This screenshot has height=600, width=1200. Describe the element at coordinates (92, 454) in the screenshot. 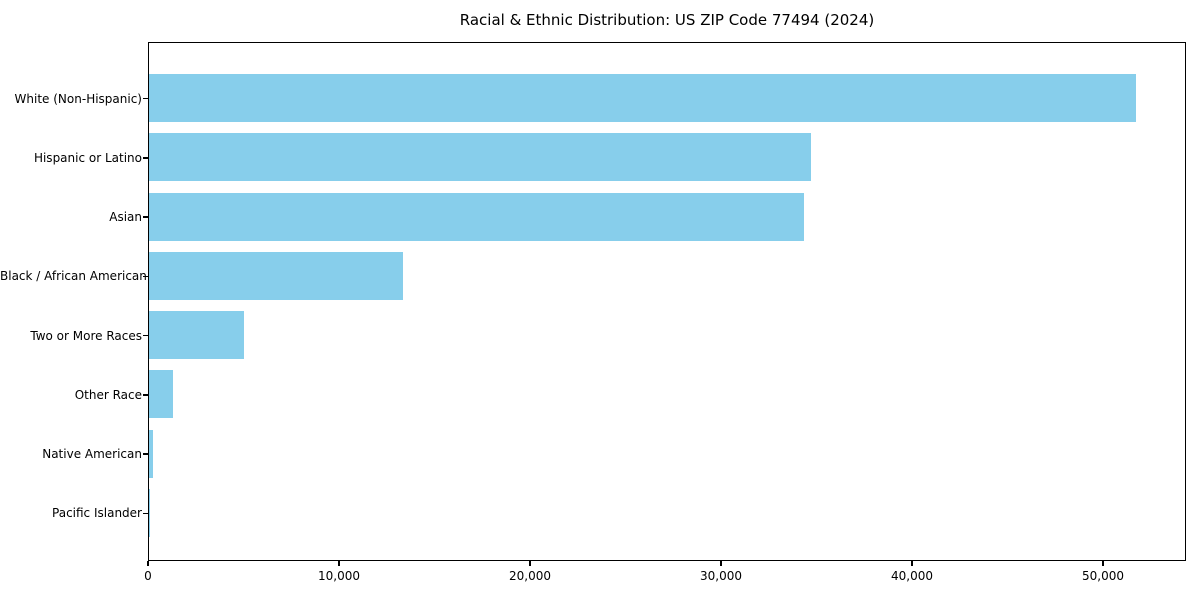

I see `y-tick-label: Native American` at that location.